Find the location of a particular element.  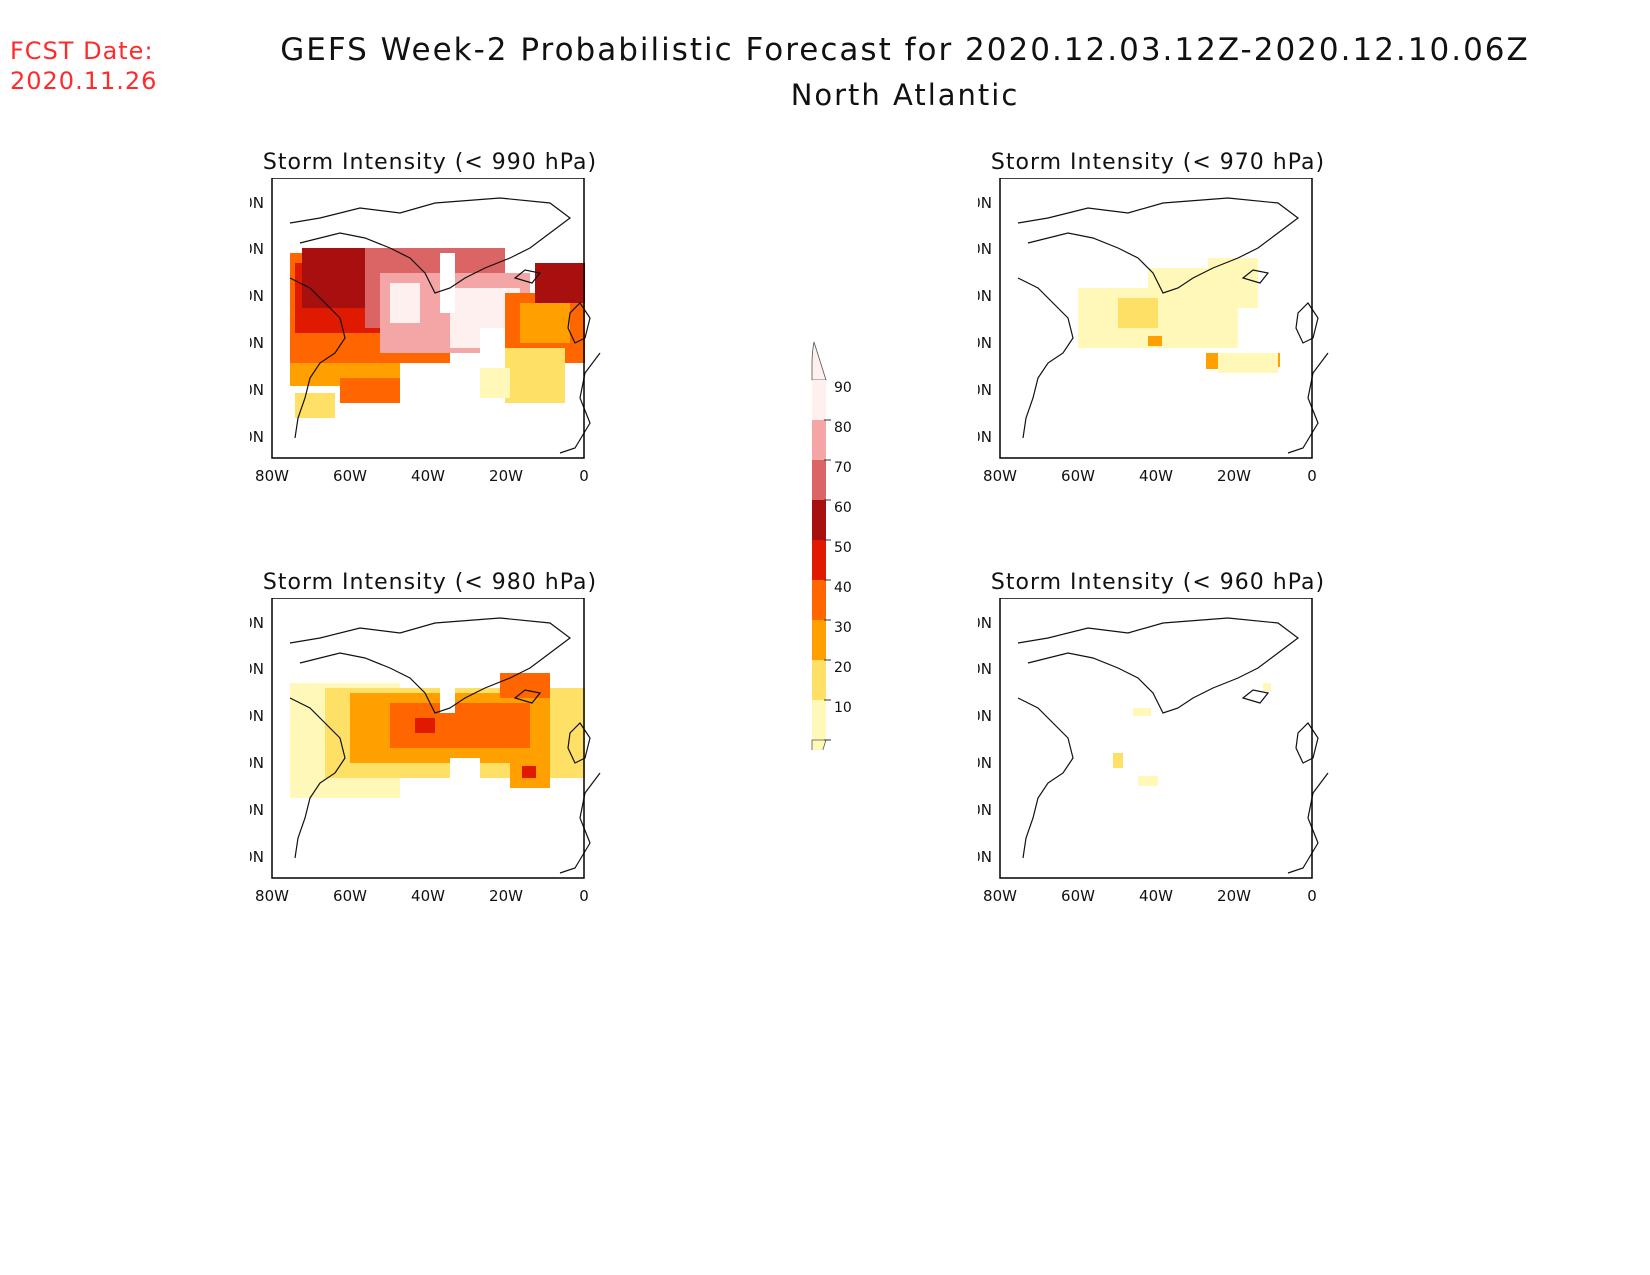

colorbar-label: 90 is located at coordinates (843, 388).